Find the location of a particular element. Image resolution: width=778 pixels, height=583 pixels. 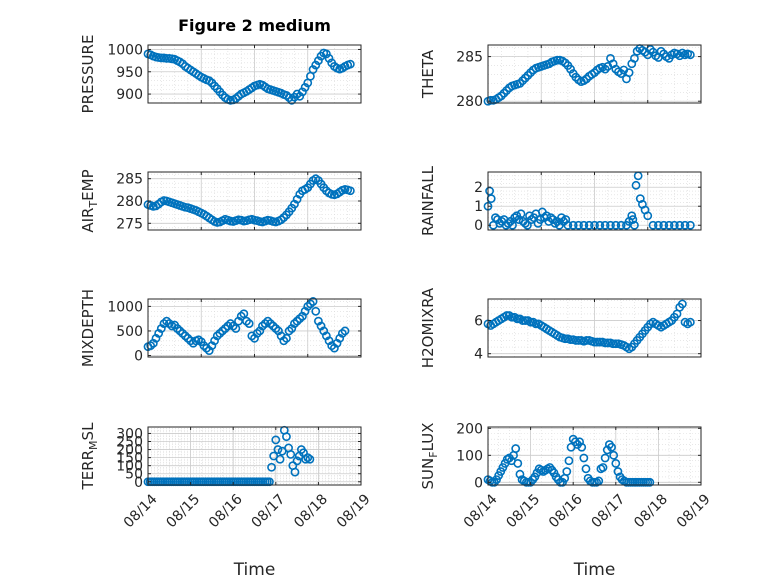

y-tick-label: 250 is located at coordinates (129, 443).